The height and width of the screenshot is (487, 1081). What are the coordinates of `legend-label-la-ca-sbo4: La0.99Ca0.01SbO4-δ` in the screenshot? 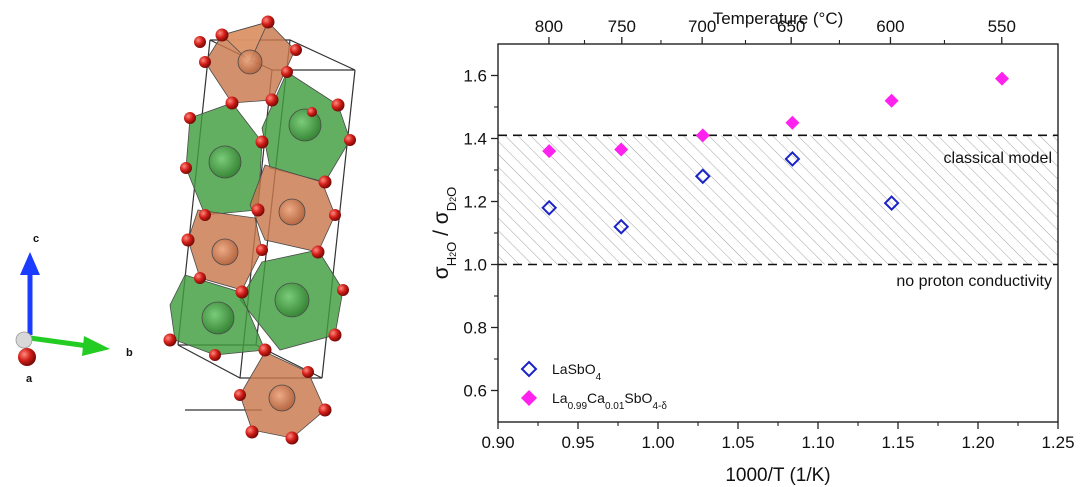 It's located at (609, 401).